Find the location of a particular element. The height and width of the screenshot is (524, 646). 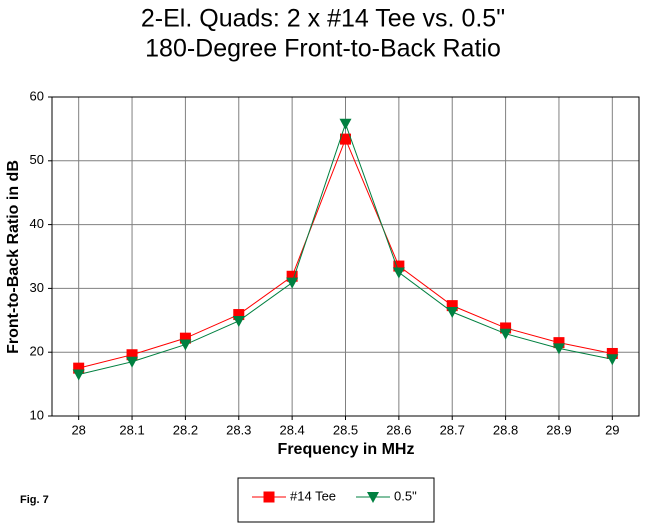

chart-title: 2-El. Quads: 2 x #14 Tee vs. 0.5" is located at coordinates (323, 19).